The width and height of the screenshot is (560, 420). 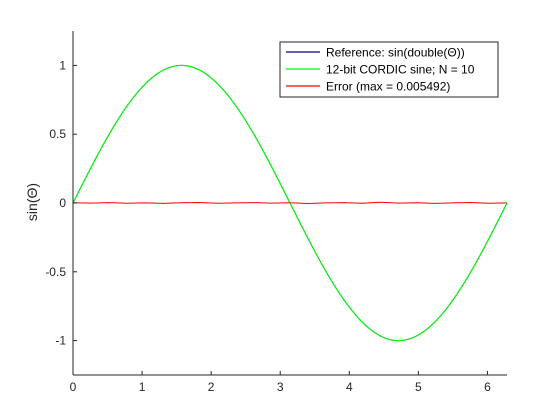 I want to click on x-tick-label: 3, so click(x=280, y=387).